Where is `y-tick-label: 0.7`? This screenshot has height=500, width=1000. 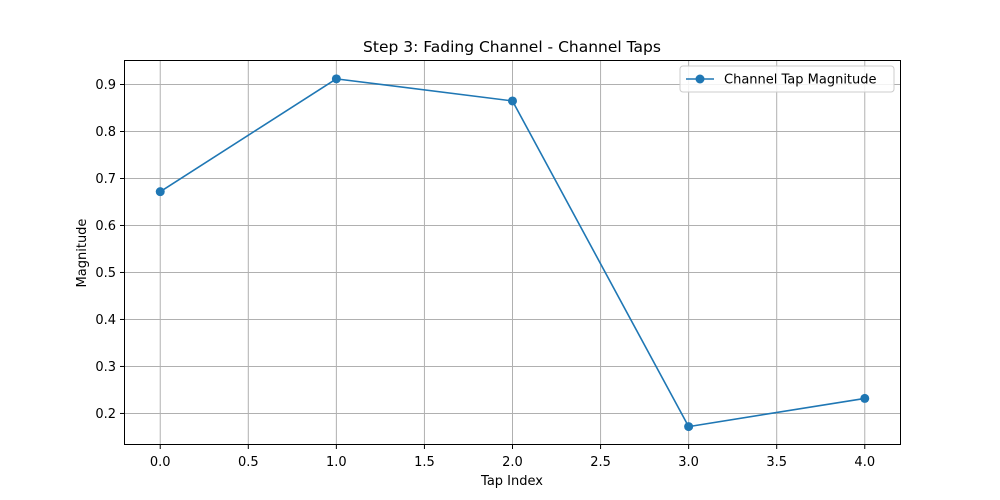 y-tick-label: 0.7 is located at coordinates (105, 179).